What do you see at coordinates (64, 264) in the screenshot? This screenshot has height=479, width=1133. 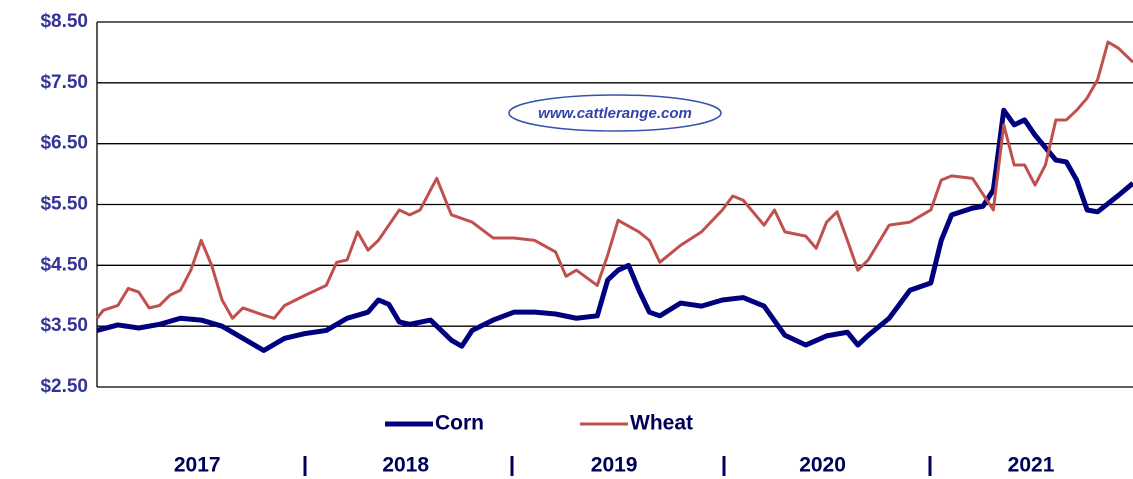 I see `y-tick-label: $4.50` at bounding box center [64, 264].